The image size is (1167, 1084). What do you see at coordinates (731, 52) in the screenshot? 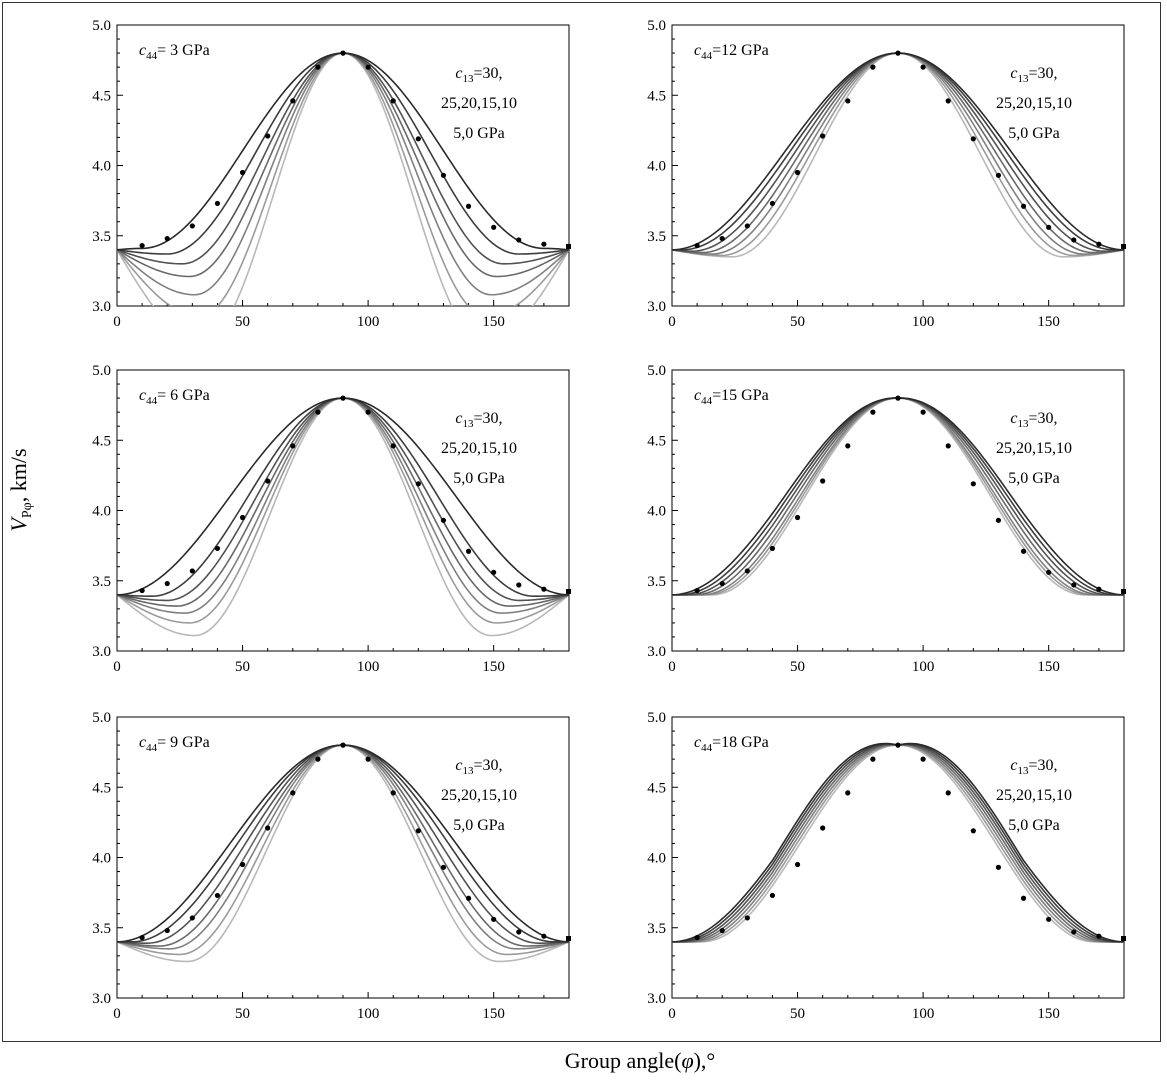
I see `c44-label: c44=12 GPa` at bounding box center [731, 52].